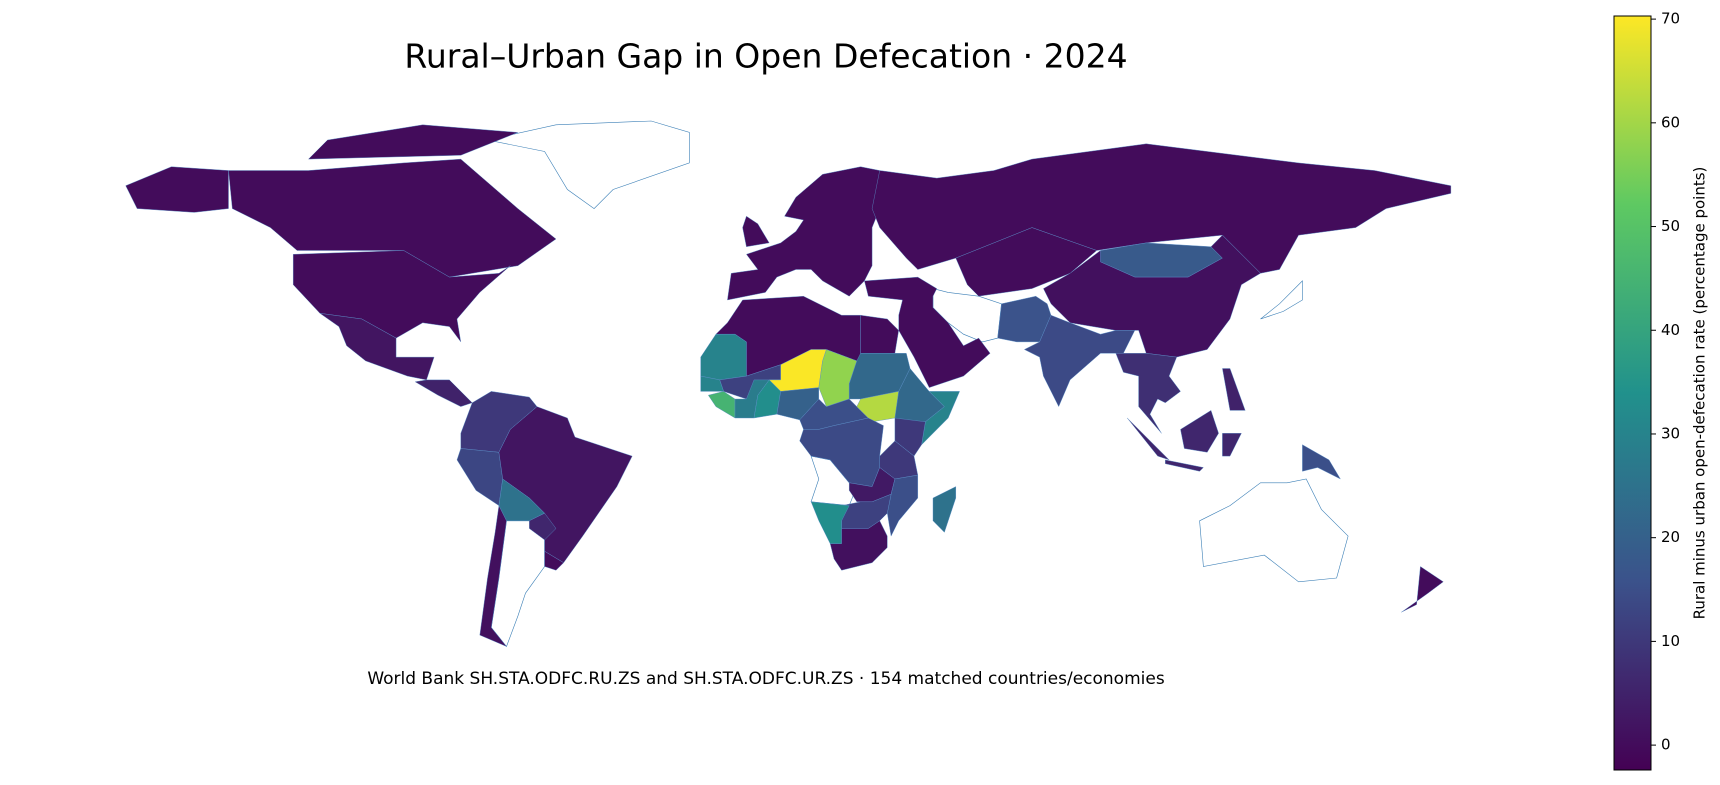 Image resolution: width=1720 pixels, height=785 pixels. I want to click on colorbar-tick-label: 10, so click(1670, 641).